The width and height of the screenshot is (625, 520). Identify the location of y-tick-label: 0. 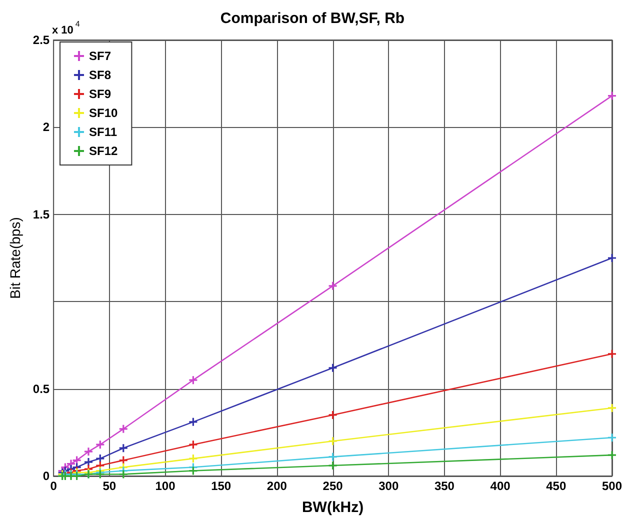
(46, 476).